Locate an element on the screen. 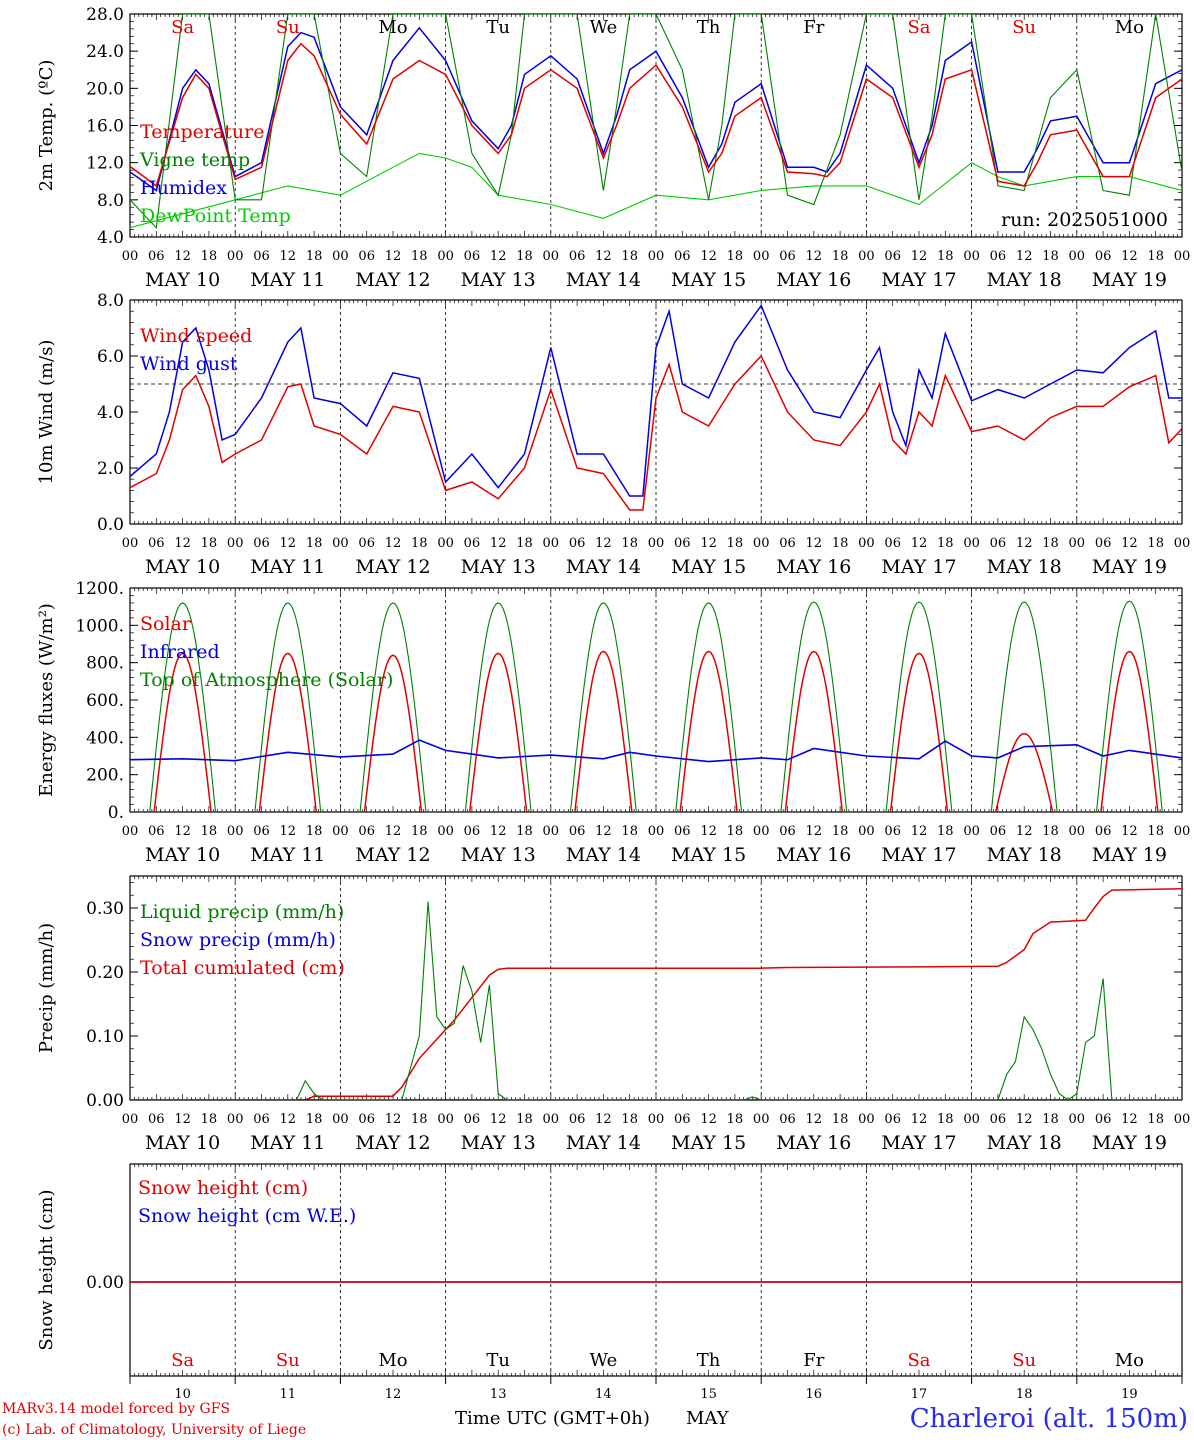  station-label: Charleroi (alt. 150m) is located at coordinates (1049, 1419).